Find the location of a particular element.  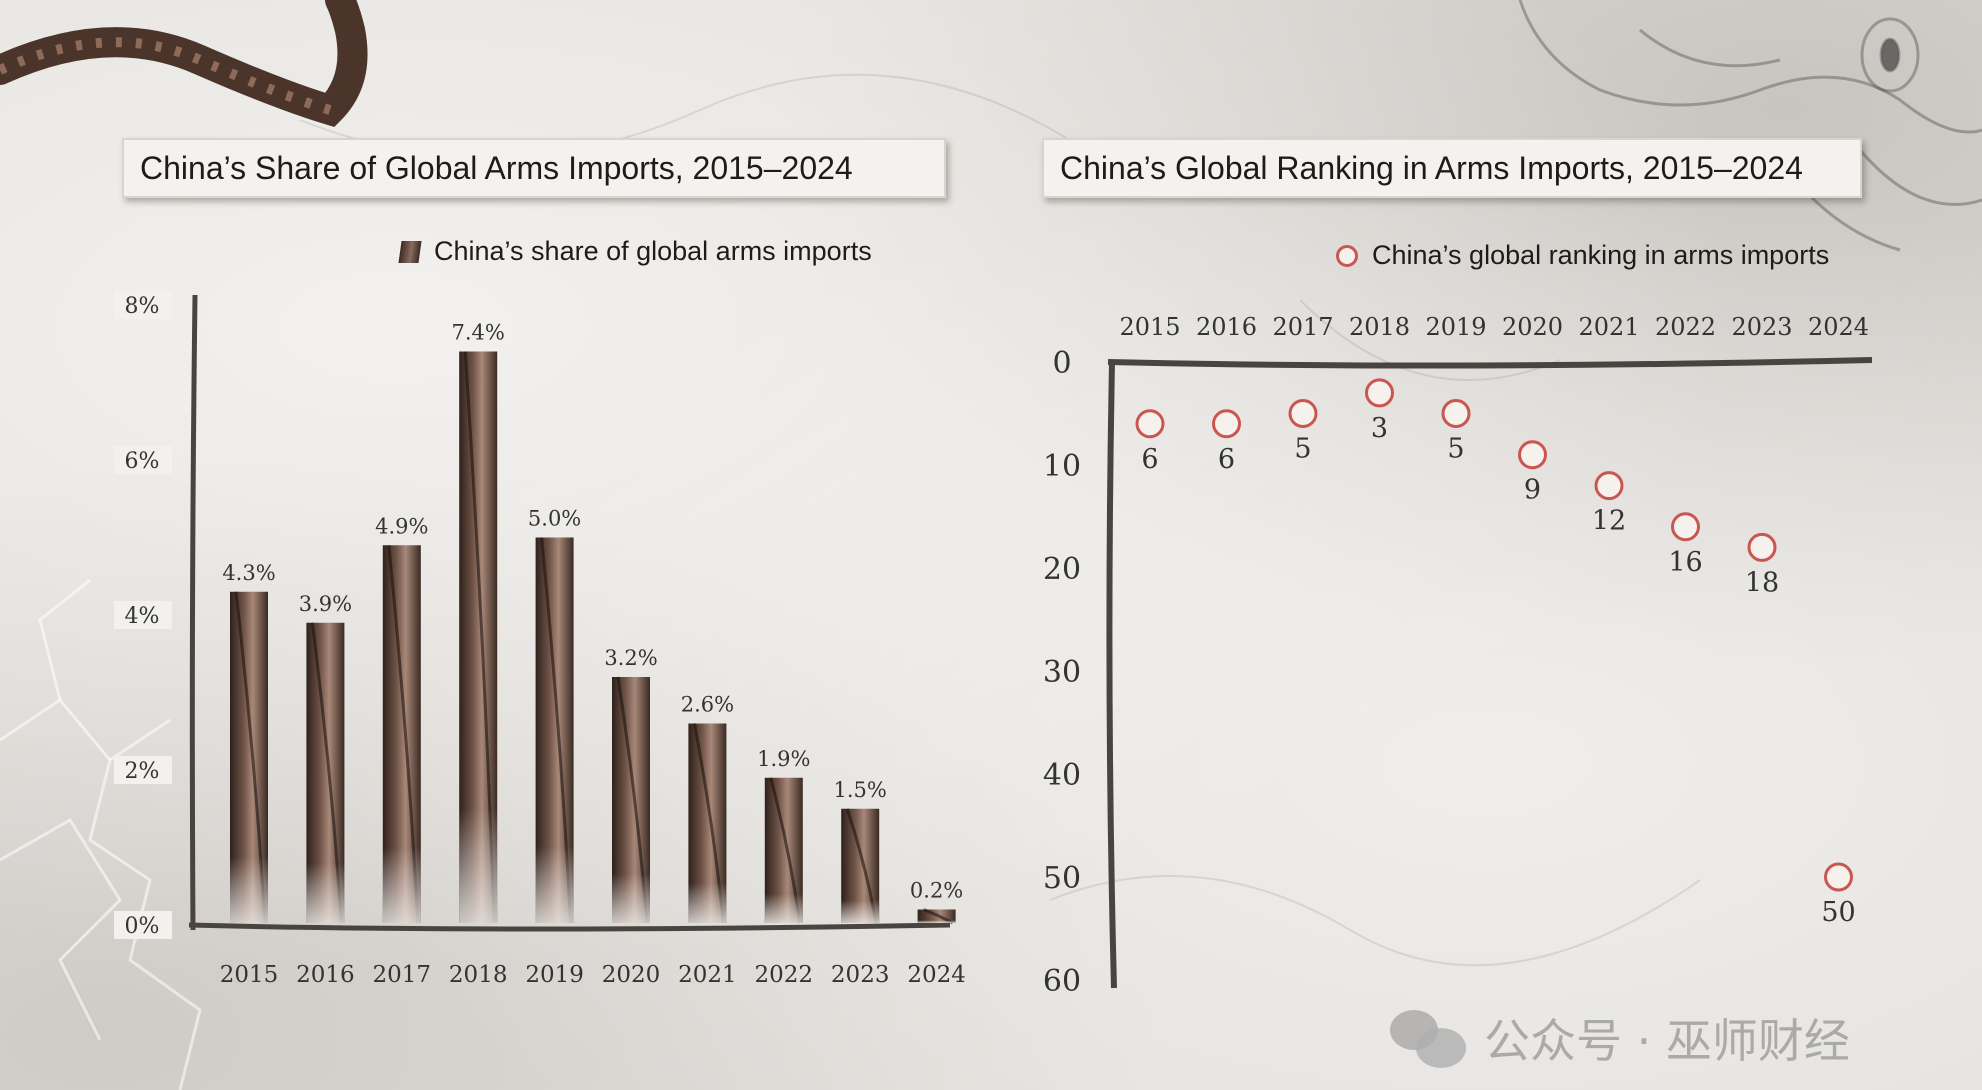

bar-value-label: 0.2% is located at coordinates (936, 891).